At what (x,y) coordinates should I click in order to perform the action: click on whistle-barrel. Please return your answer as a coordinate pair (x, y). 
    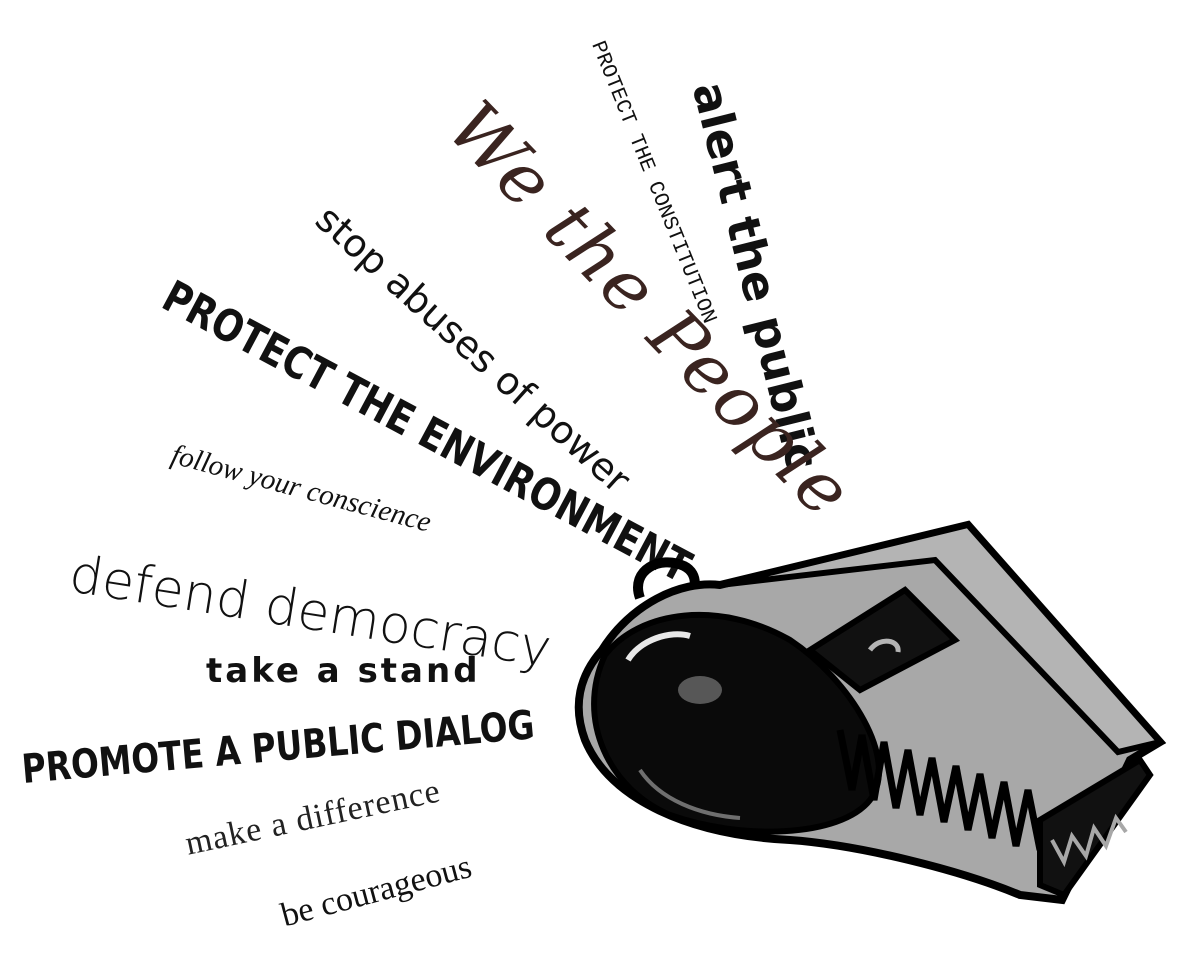
    Looking at the image, I should click on (736, 723).